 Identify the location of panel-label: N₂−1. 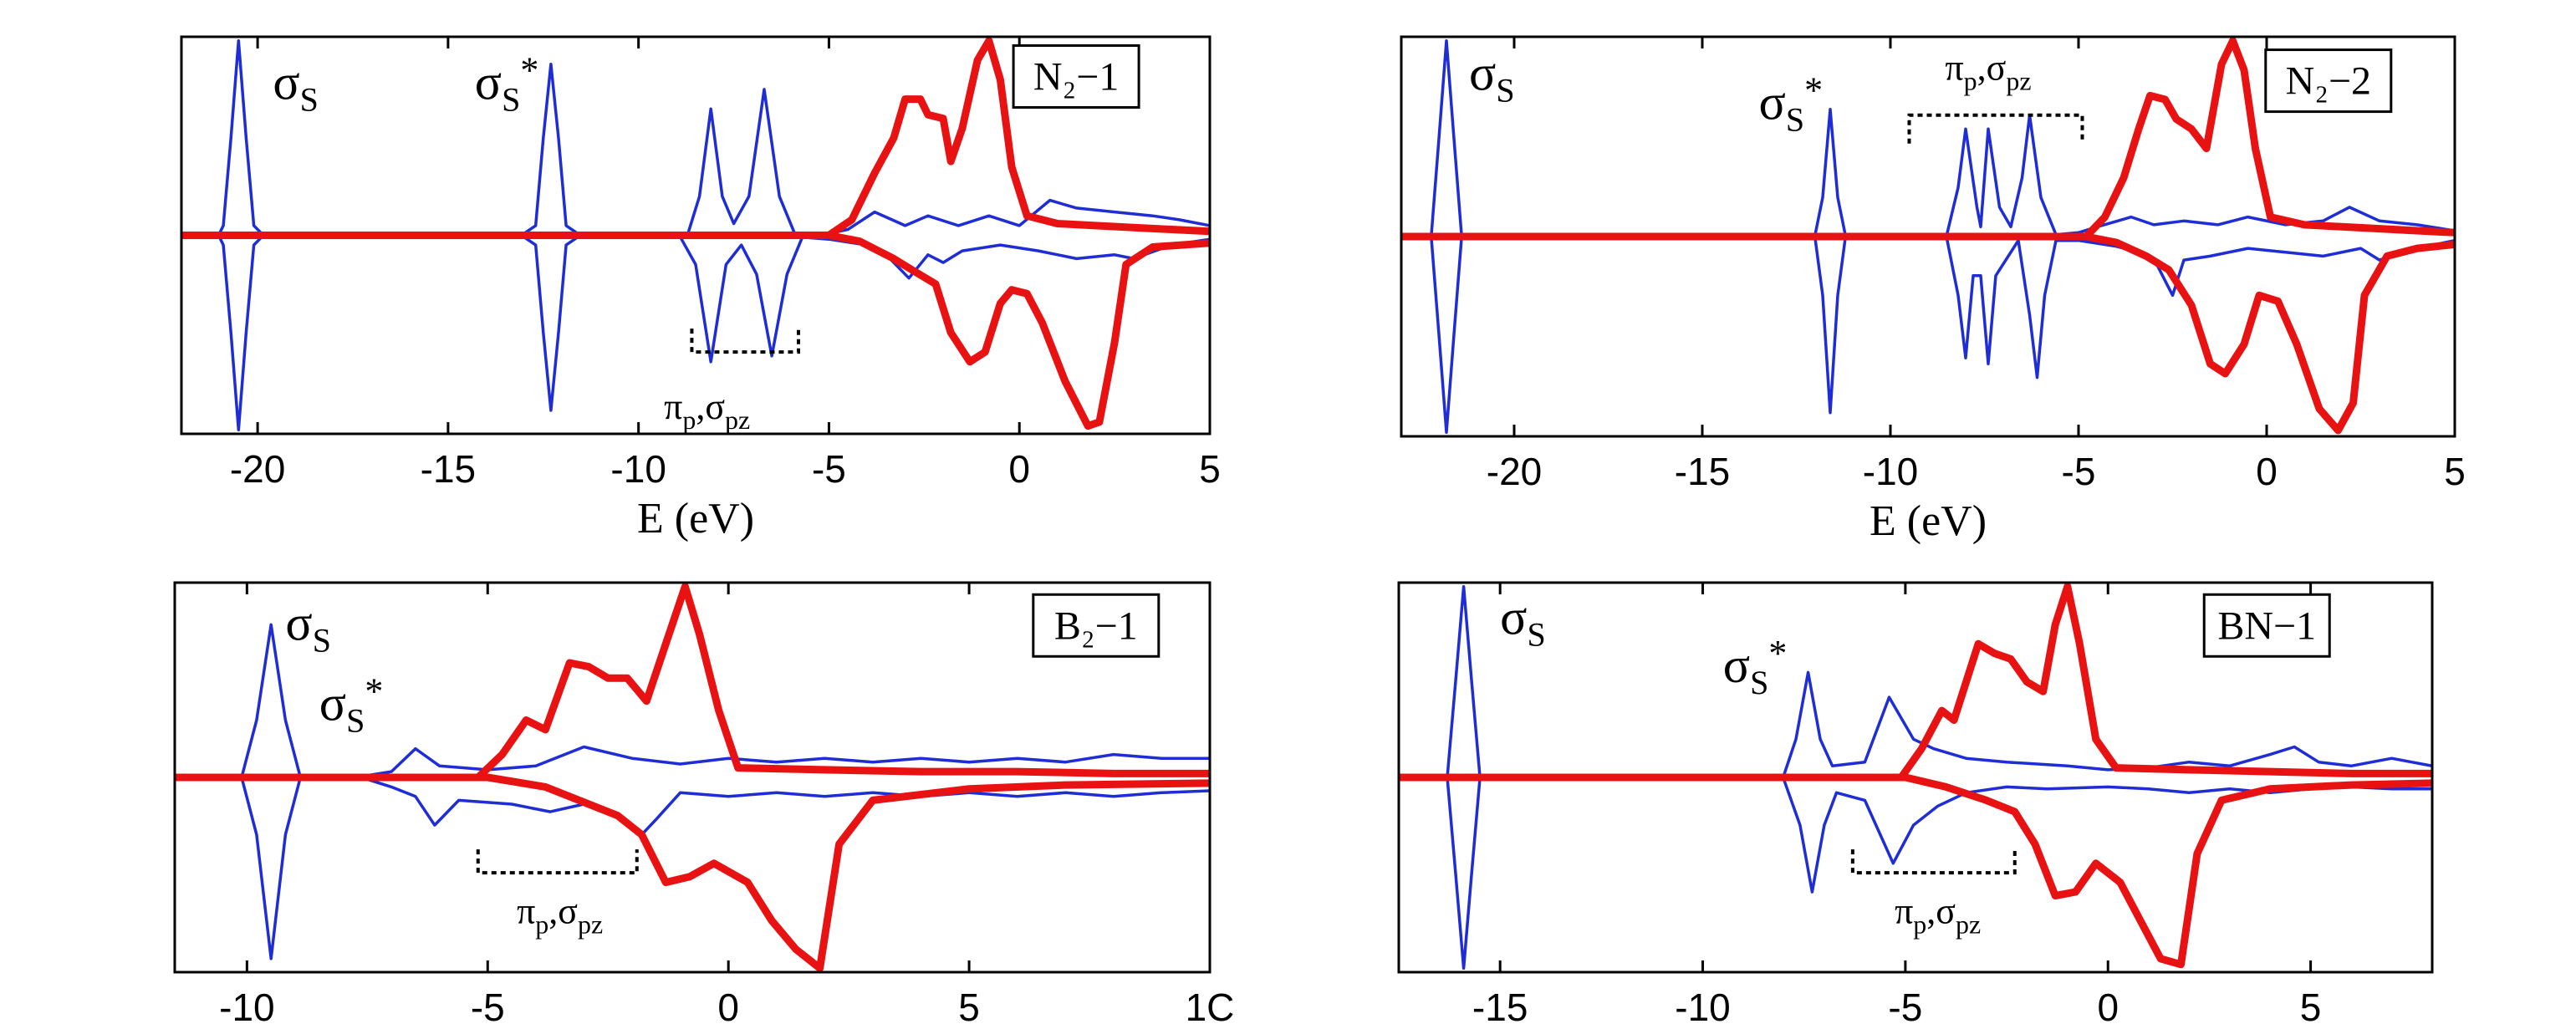
(1076, 77).